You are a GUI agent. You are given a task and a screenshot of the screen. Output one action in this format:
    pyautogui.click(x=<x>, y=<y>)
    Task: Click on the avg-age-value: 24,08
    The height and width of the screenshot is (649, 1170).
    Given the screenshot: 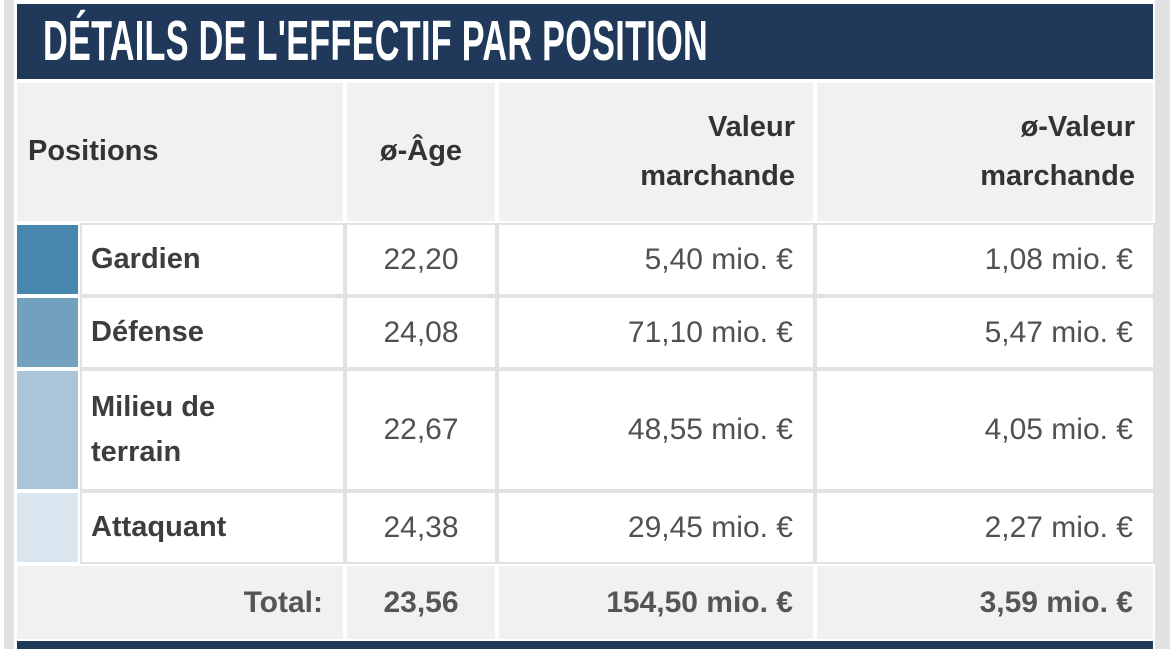 What is the action you would take?
    pyautogui.click(x=421, y=332)
    